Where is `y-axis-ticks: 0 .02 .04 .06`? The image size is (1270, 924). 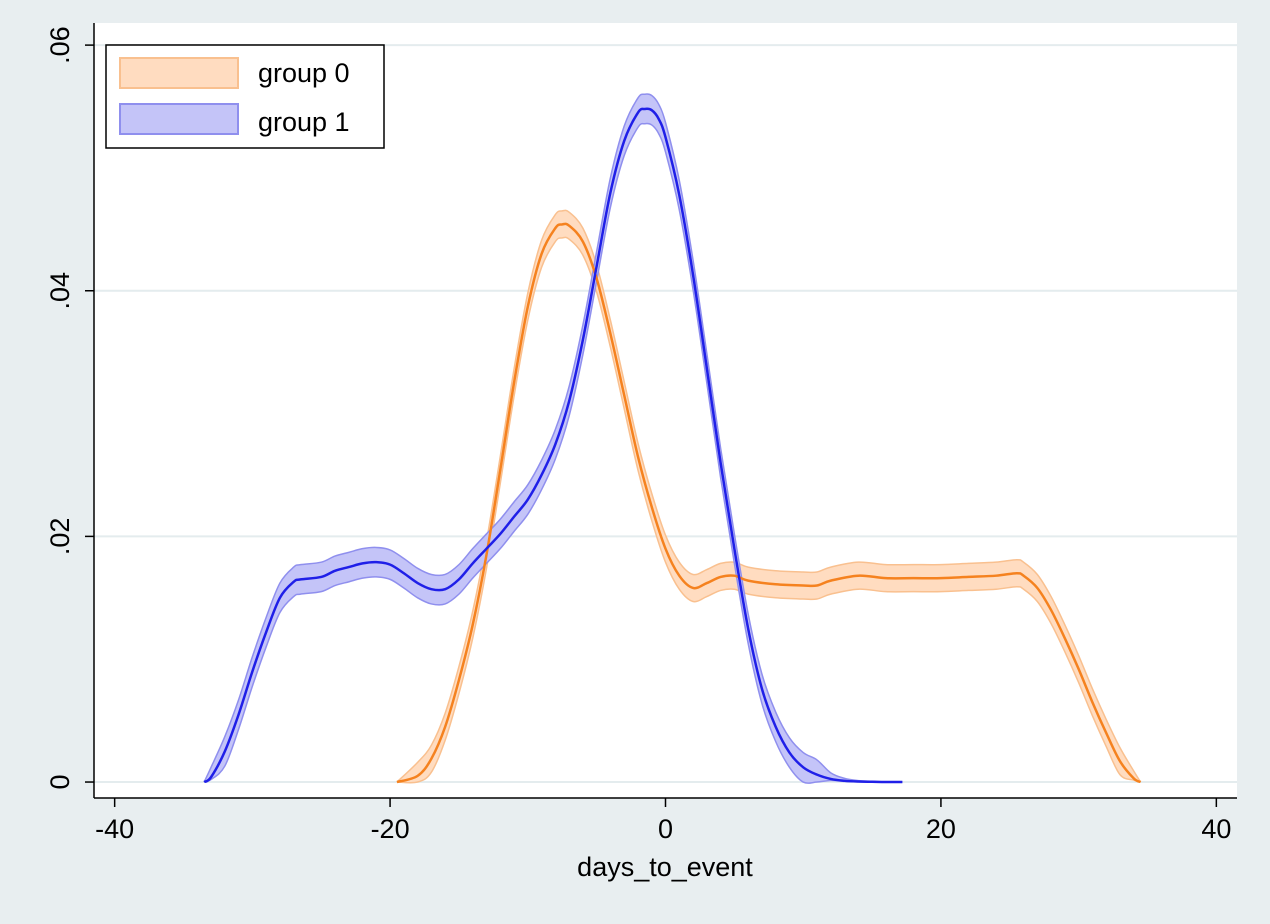
y-axis-ticks: 0 .02 .04 .06 is located at coordinates (69, 408).